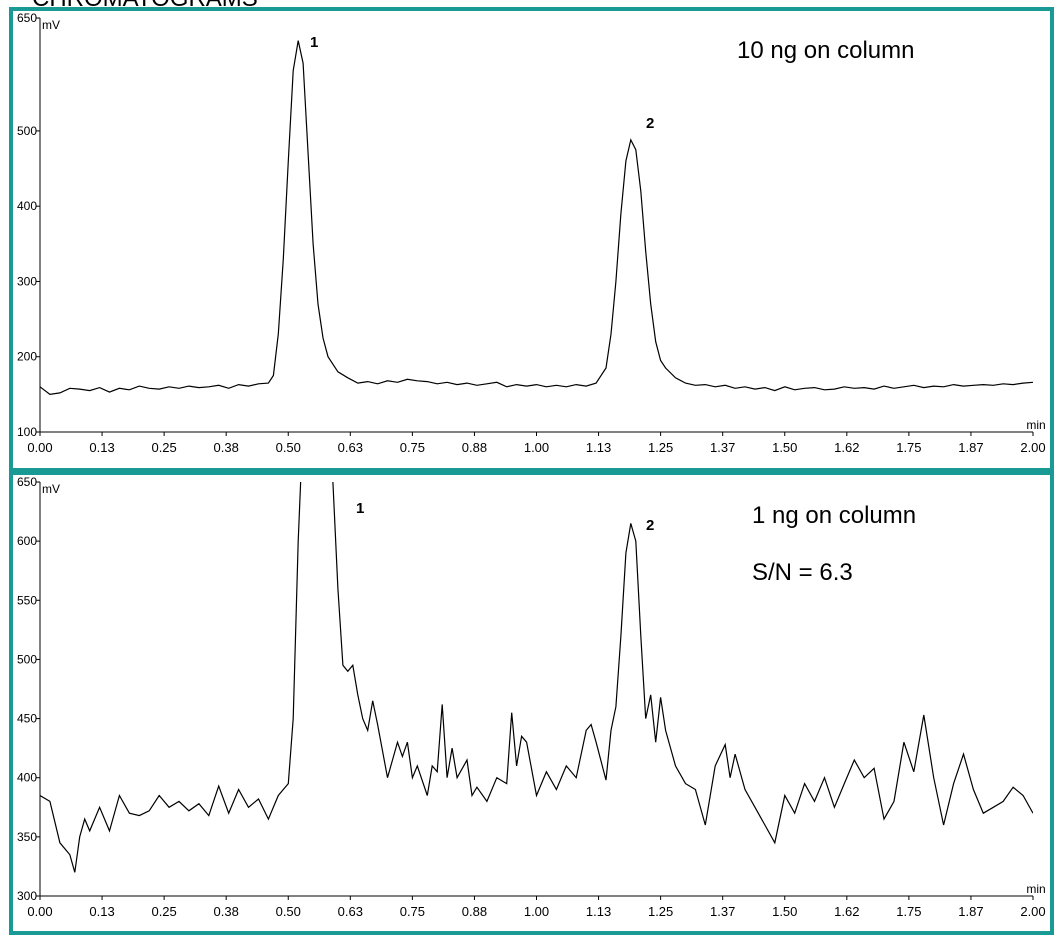 The height and width of the screenshot is (939, 1057). Describe the element at coordinates (834, 515) in the screenshot. I see `annotation: 1 ng on column` at that location.